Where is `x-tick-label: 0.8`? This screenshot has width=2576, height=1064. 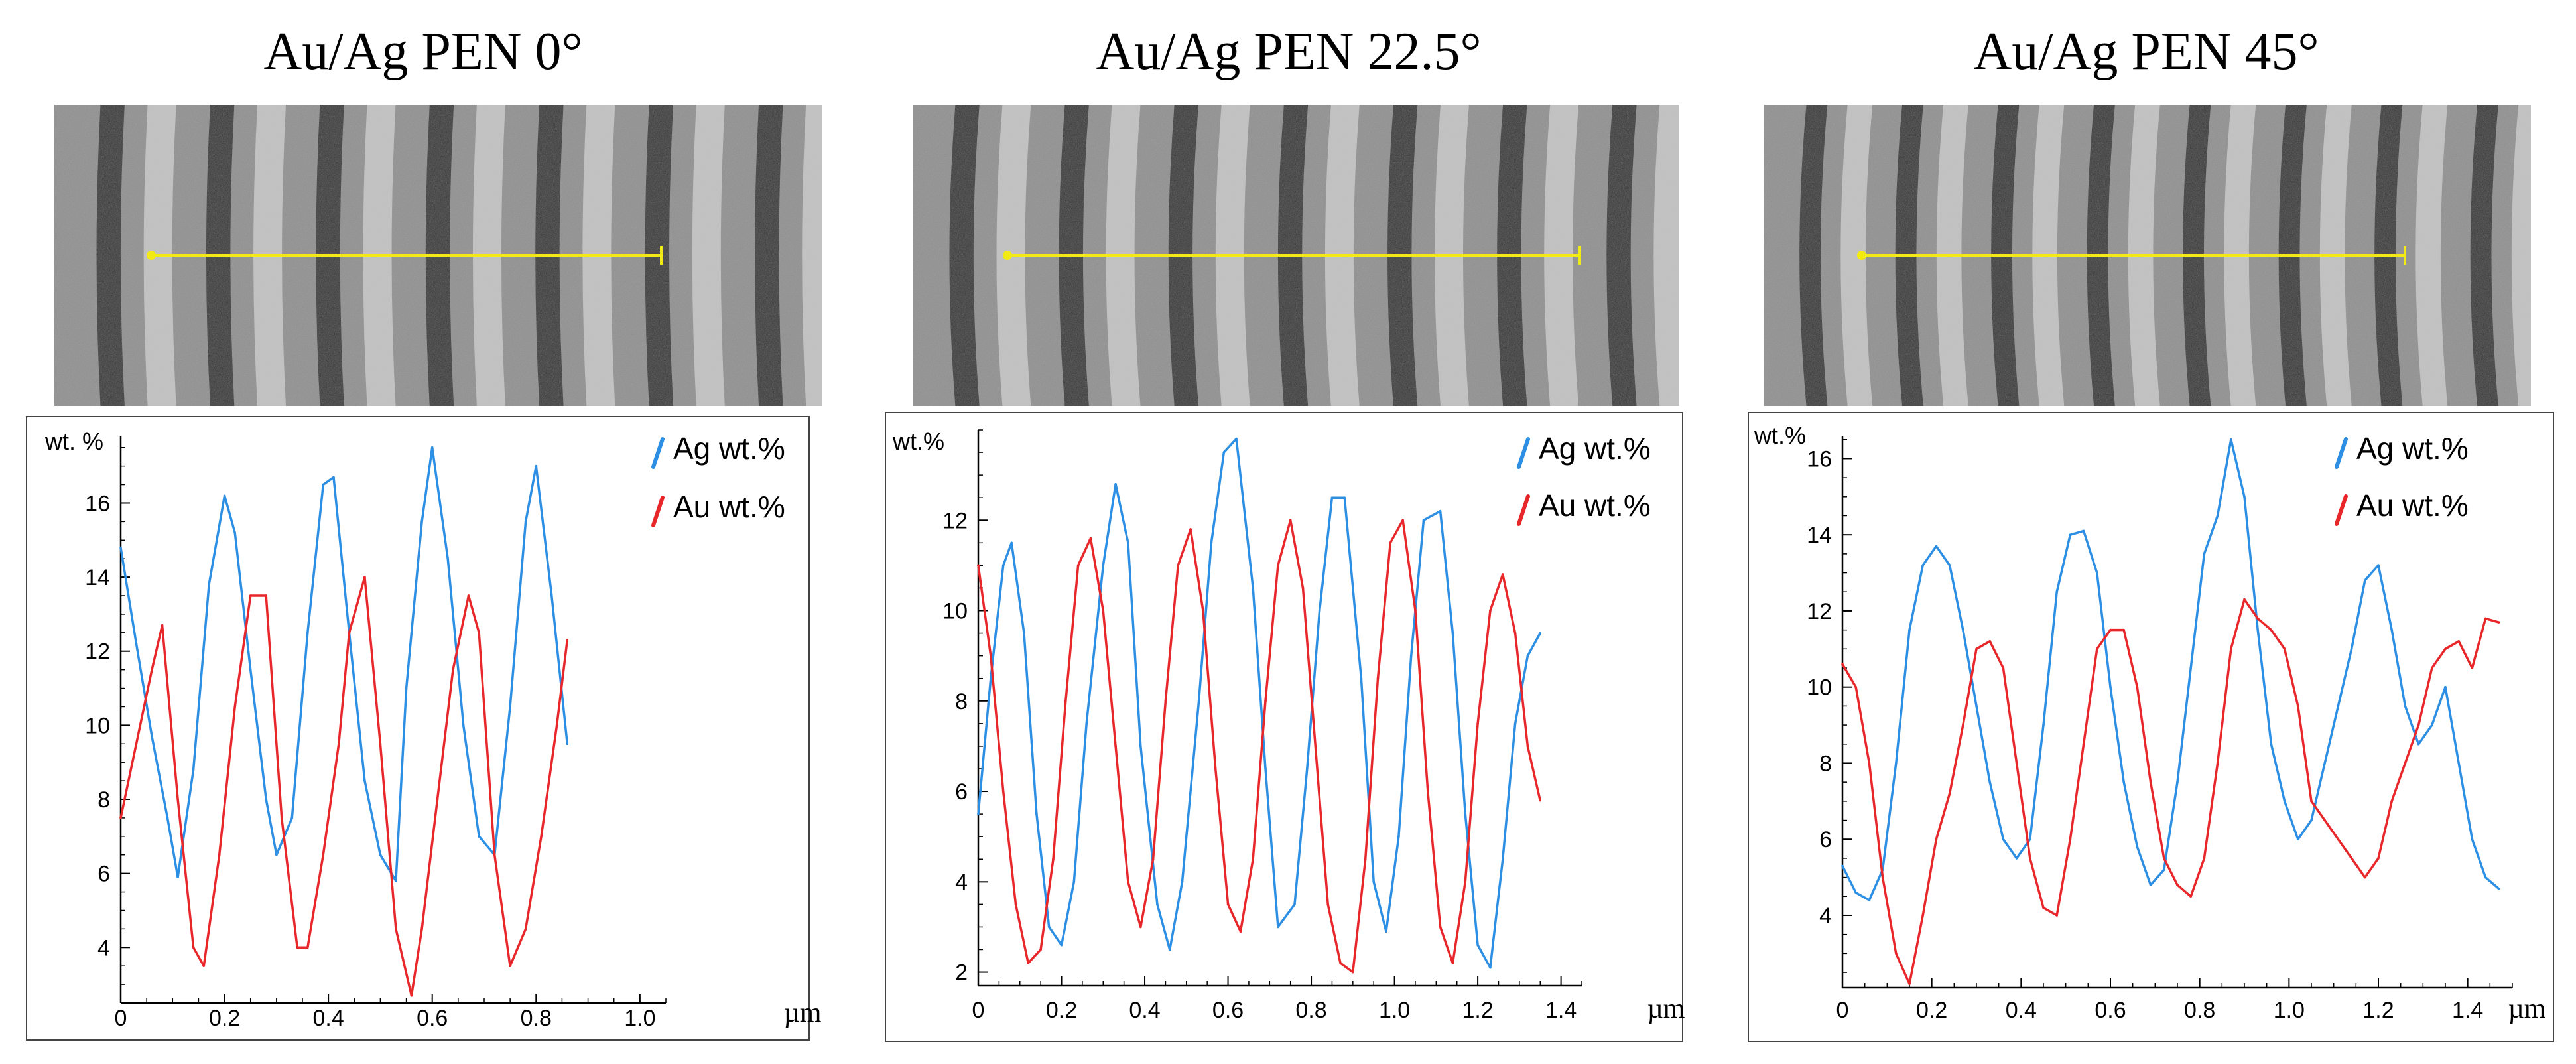 x-tick-label: 0.8 is located at coordinates (1311, 1011).